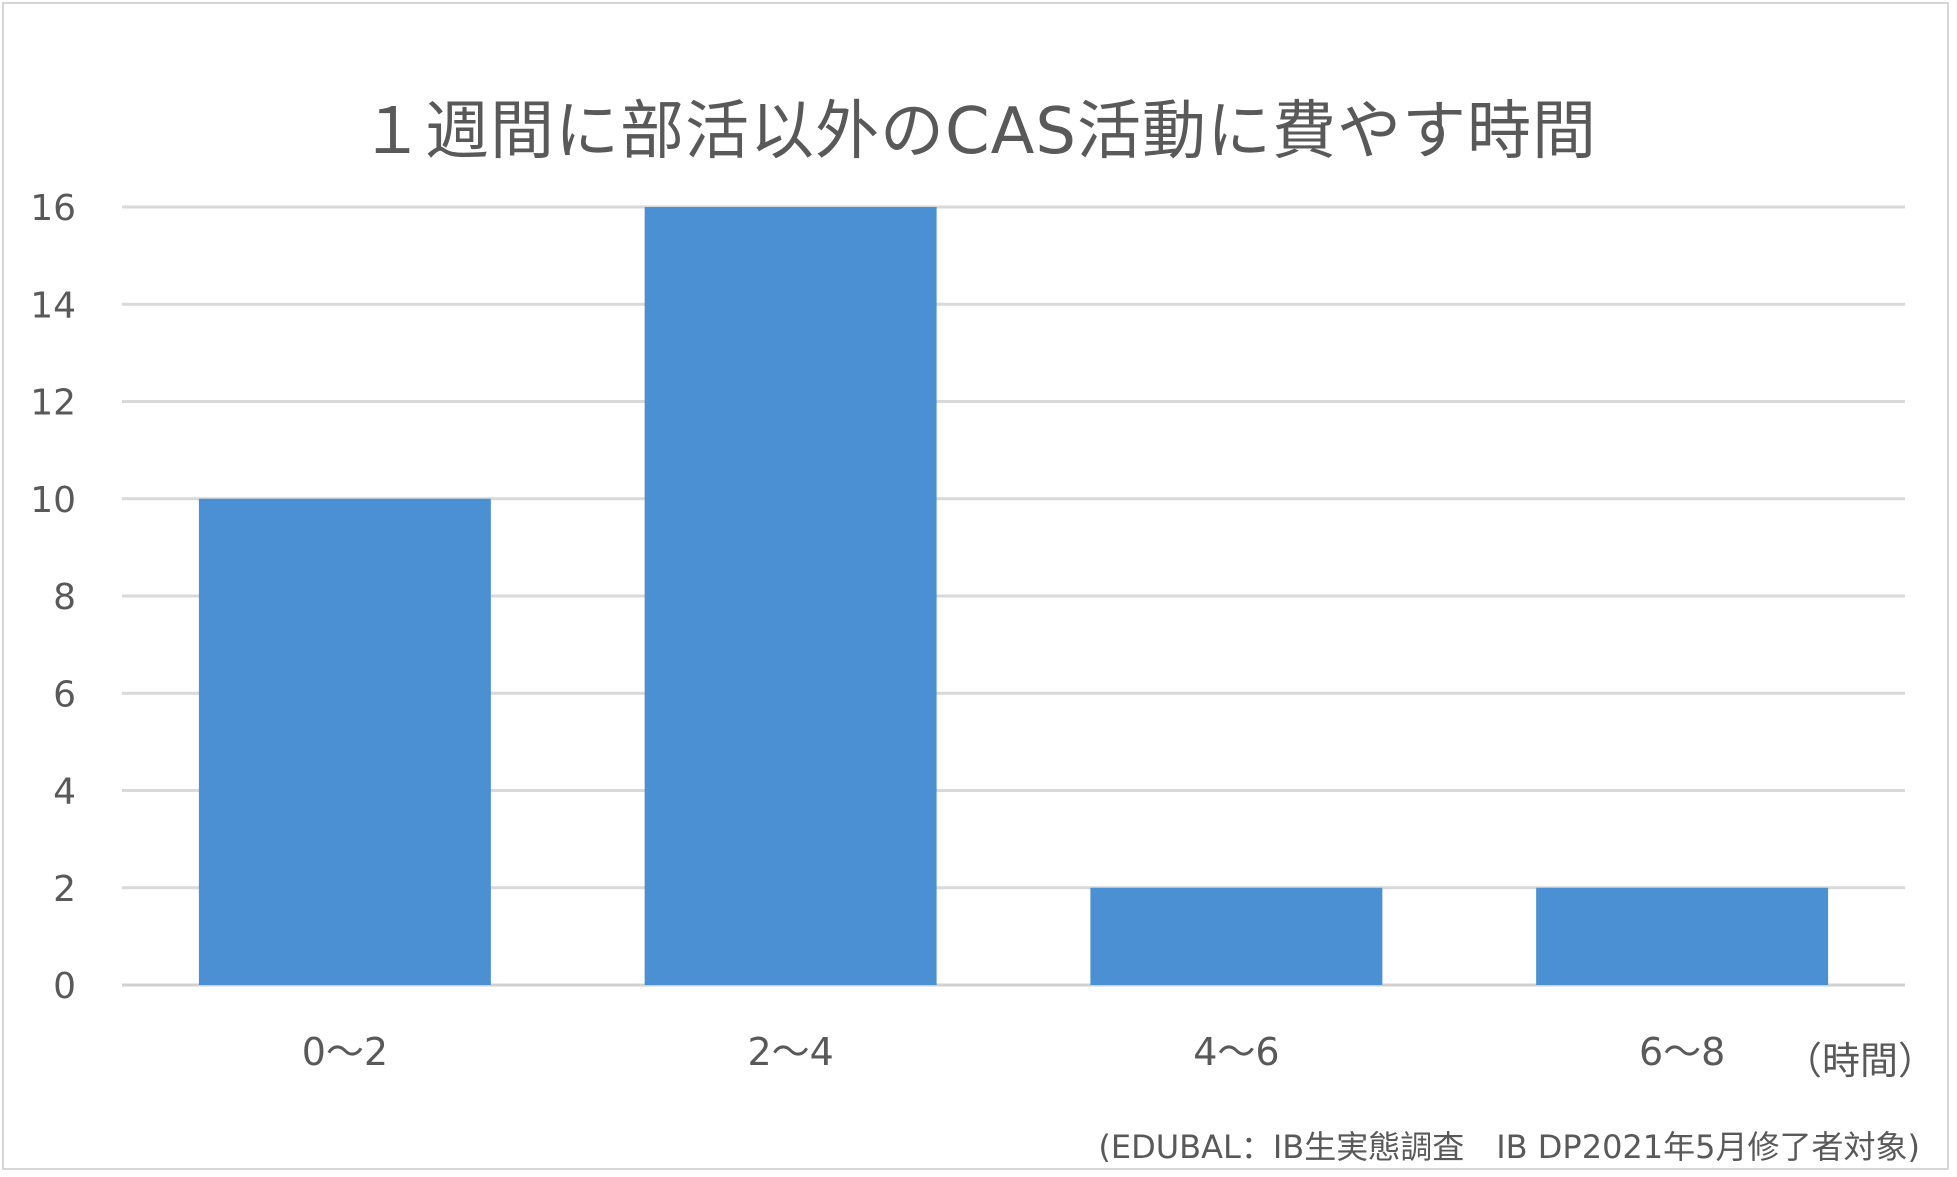  I want to click on y-tick-label: 14, so click(53, 305).